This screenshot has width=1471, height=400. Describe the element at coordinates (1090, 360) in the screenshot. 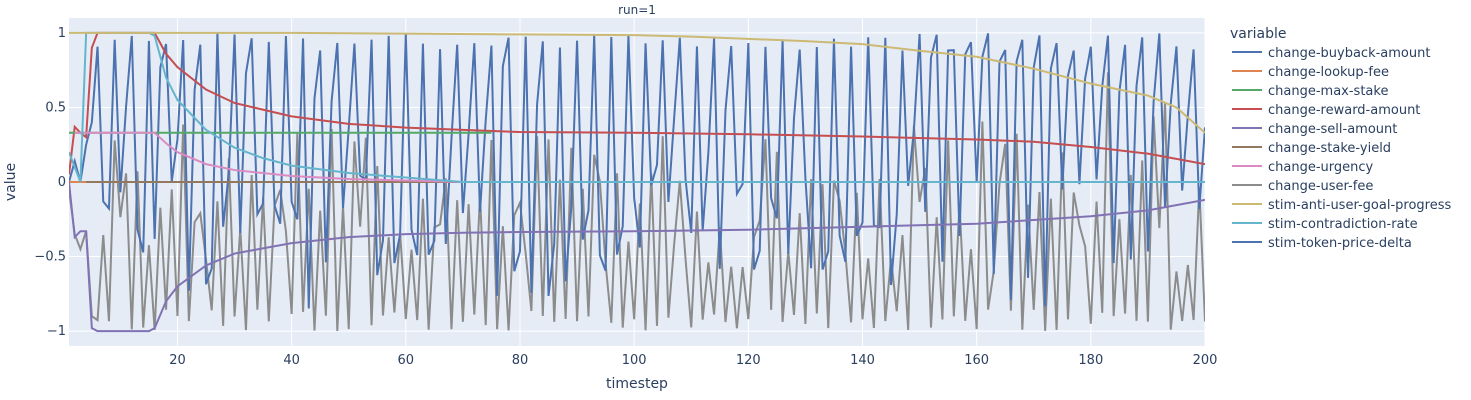

I see `x-tick-label: 180` at that location.